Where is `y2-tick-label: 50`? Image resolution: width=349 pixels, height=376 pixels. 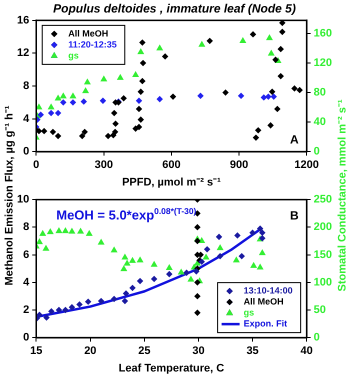
y2-tick-label: 50 is located at coordinates (320, 310).